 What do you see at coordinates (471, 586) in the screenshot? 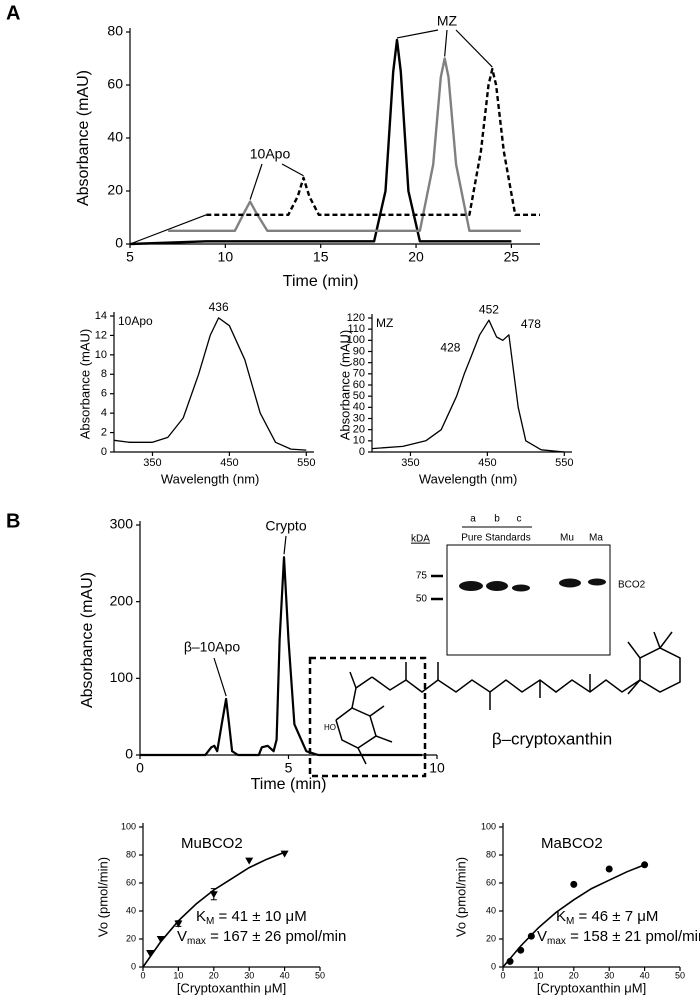
I see `band` at bounding box center [471, 586].